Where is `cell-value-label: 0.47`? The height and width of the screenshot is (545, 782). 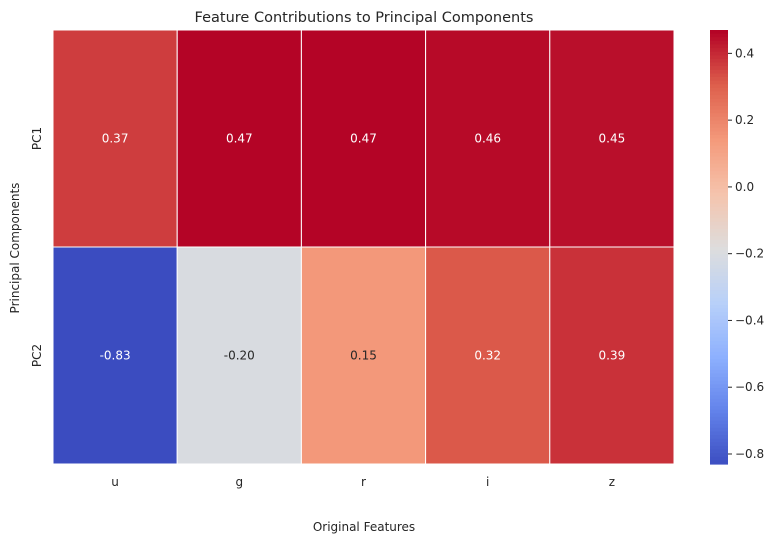
cell-value-label: 0.47 is located at coordinates (363, 139).